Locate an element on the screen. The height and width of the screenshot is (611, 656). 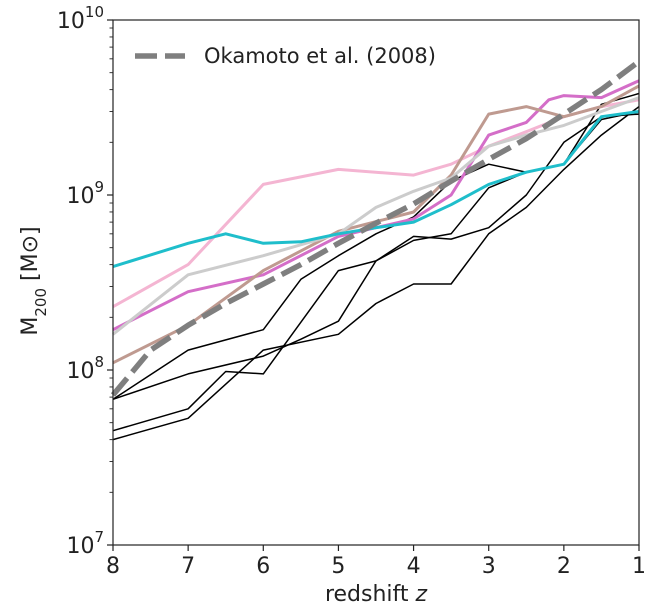
y-tick-label: 10⁸ is located at coordinates (85, 368).